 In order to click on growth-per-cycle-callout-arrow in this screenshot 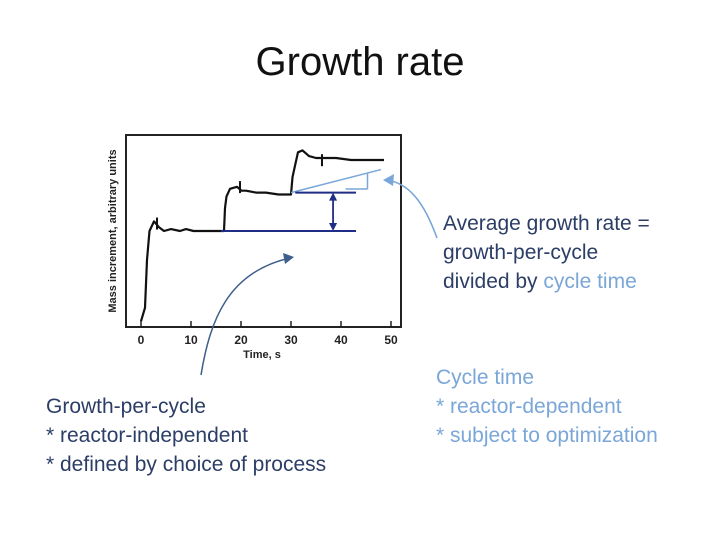, I will do `click(245, 316)`.